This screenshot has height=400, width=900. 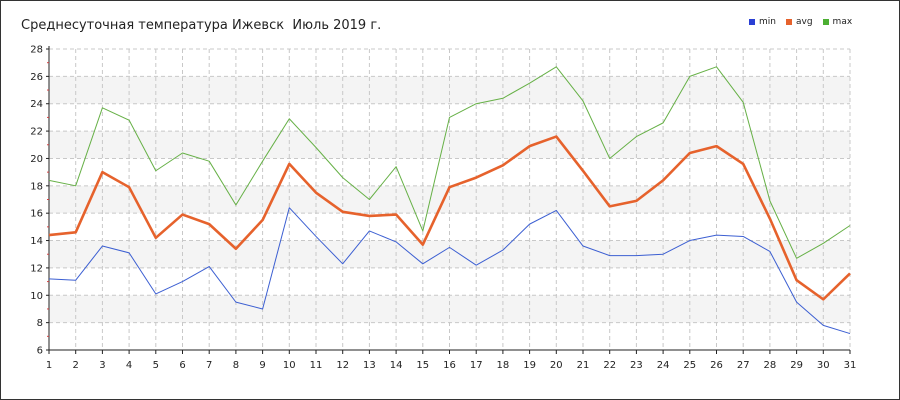 I want to click on x-tick-label: 9, so click(x=262, y=365).